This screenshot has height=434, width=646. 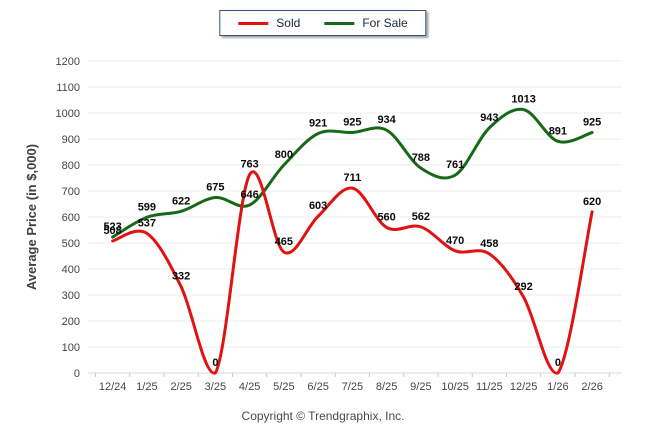 What do you see at coordinates (489, 118) in the screenshot?
I see `data-label: 943` at bounding box center [489, 118].